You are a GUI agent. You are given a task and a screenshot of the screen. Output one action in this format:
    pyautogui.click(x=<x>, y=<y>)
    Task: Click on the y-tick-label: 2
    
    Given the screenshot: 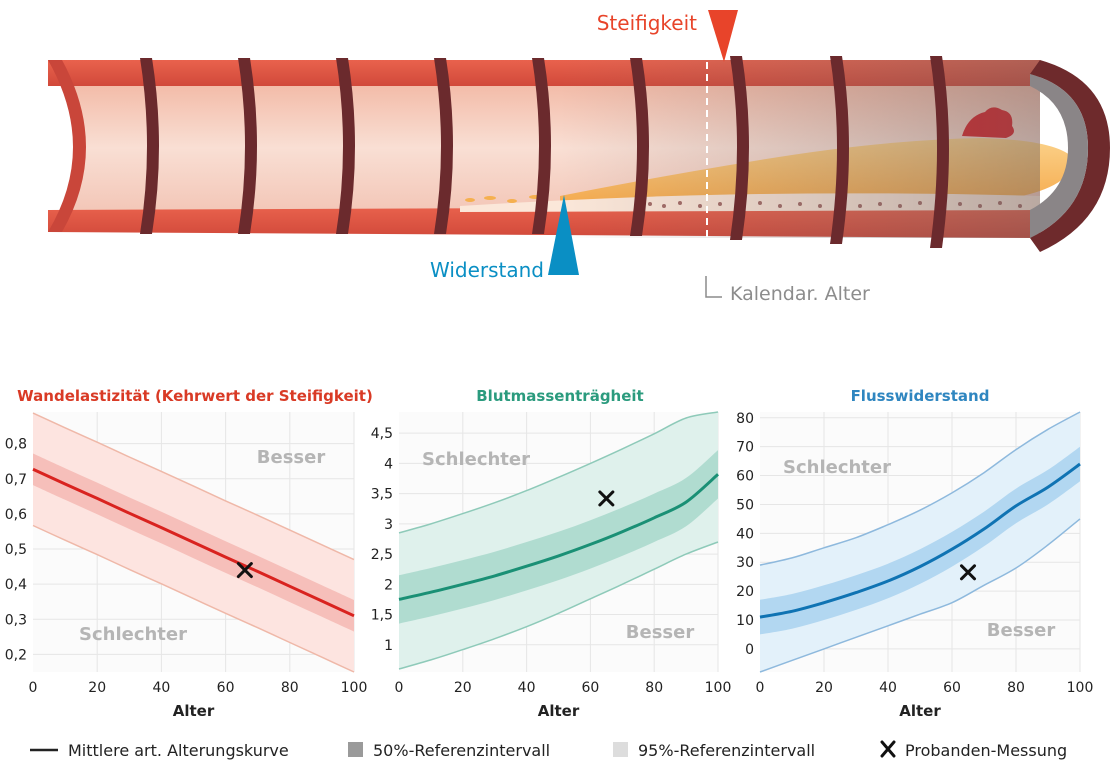 What is the action you would take?
    pyautogui.click(x=388, y=585)
    